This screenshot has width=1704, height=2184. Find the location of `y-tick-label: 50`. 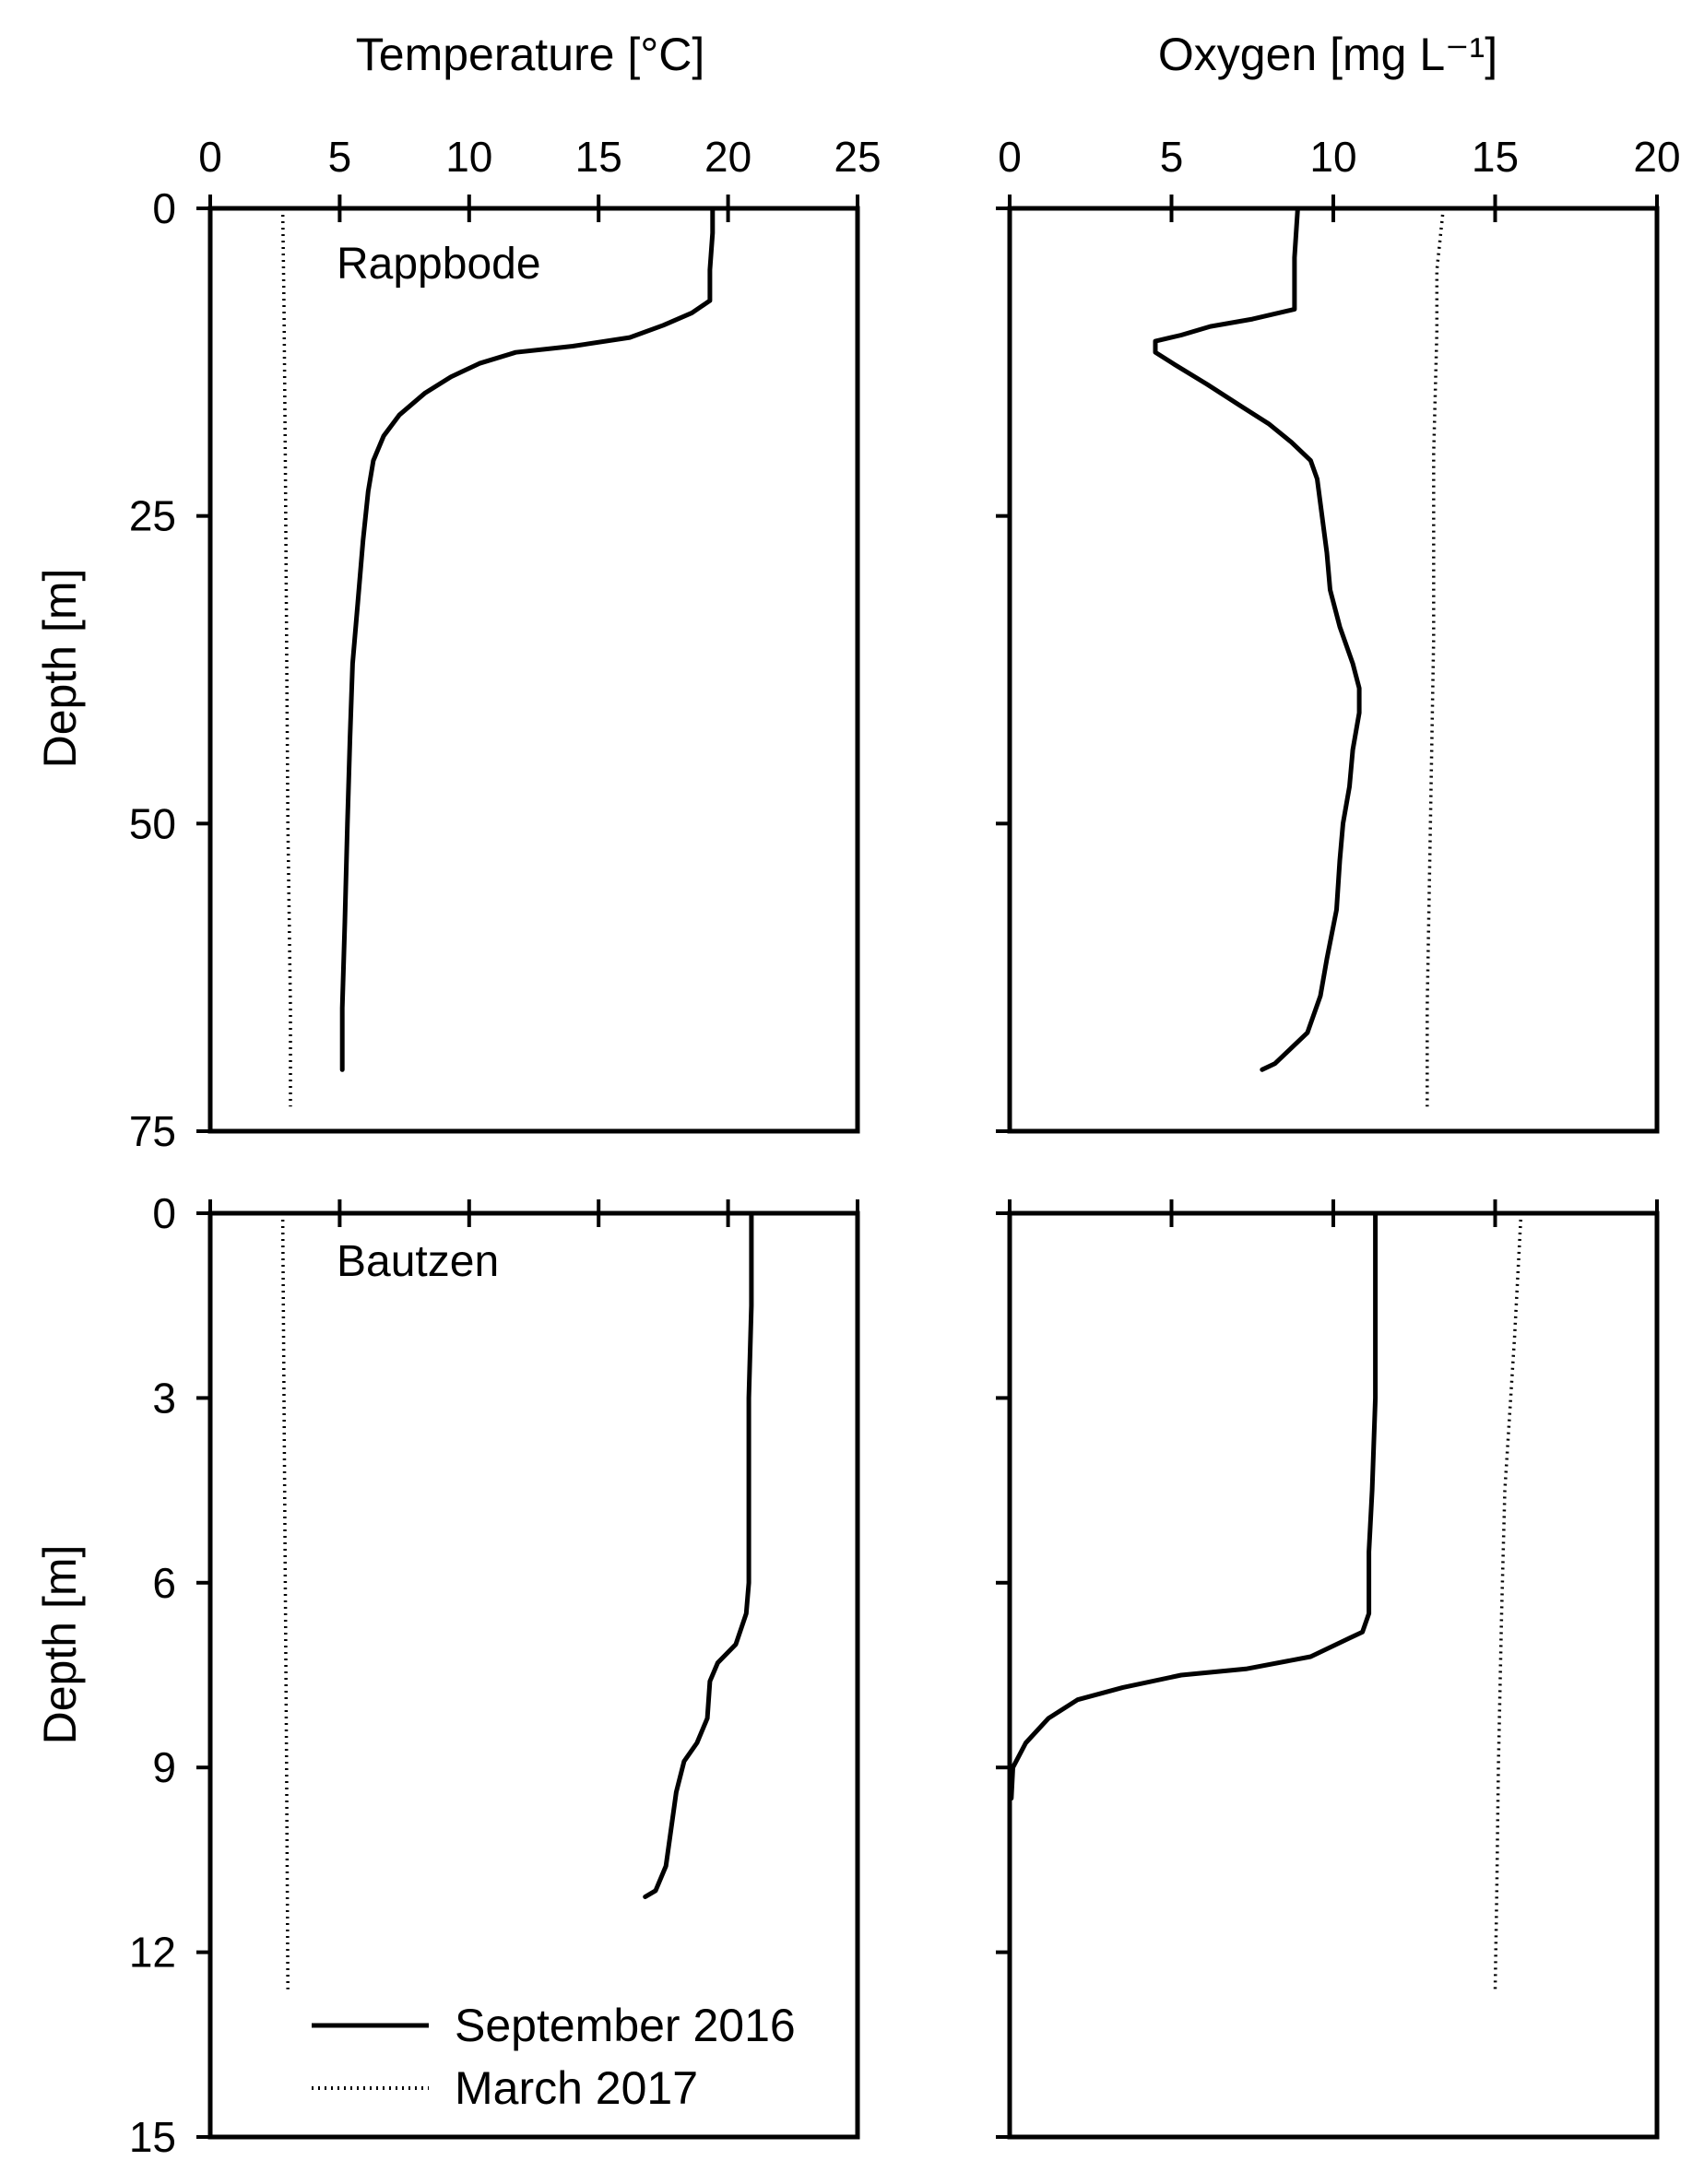

y-tick-label: 50 is located at coordinates (152, 823).